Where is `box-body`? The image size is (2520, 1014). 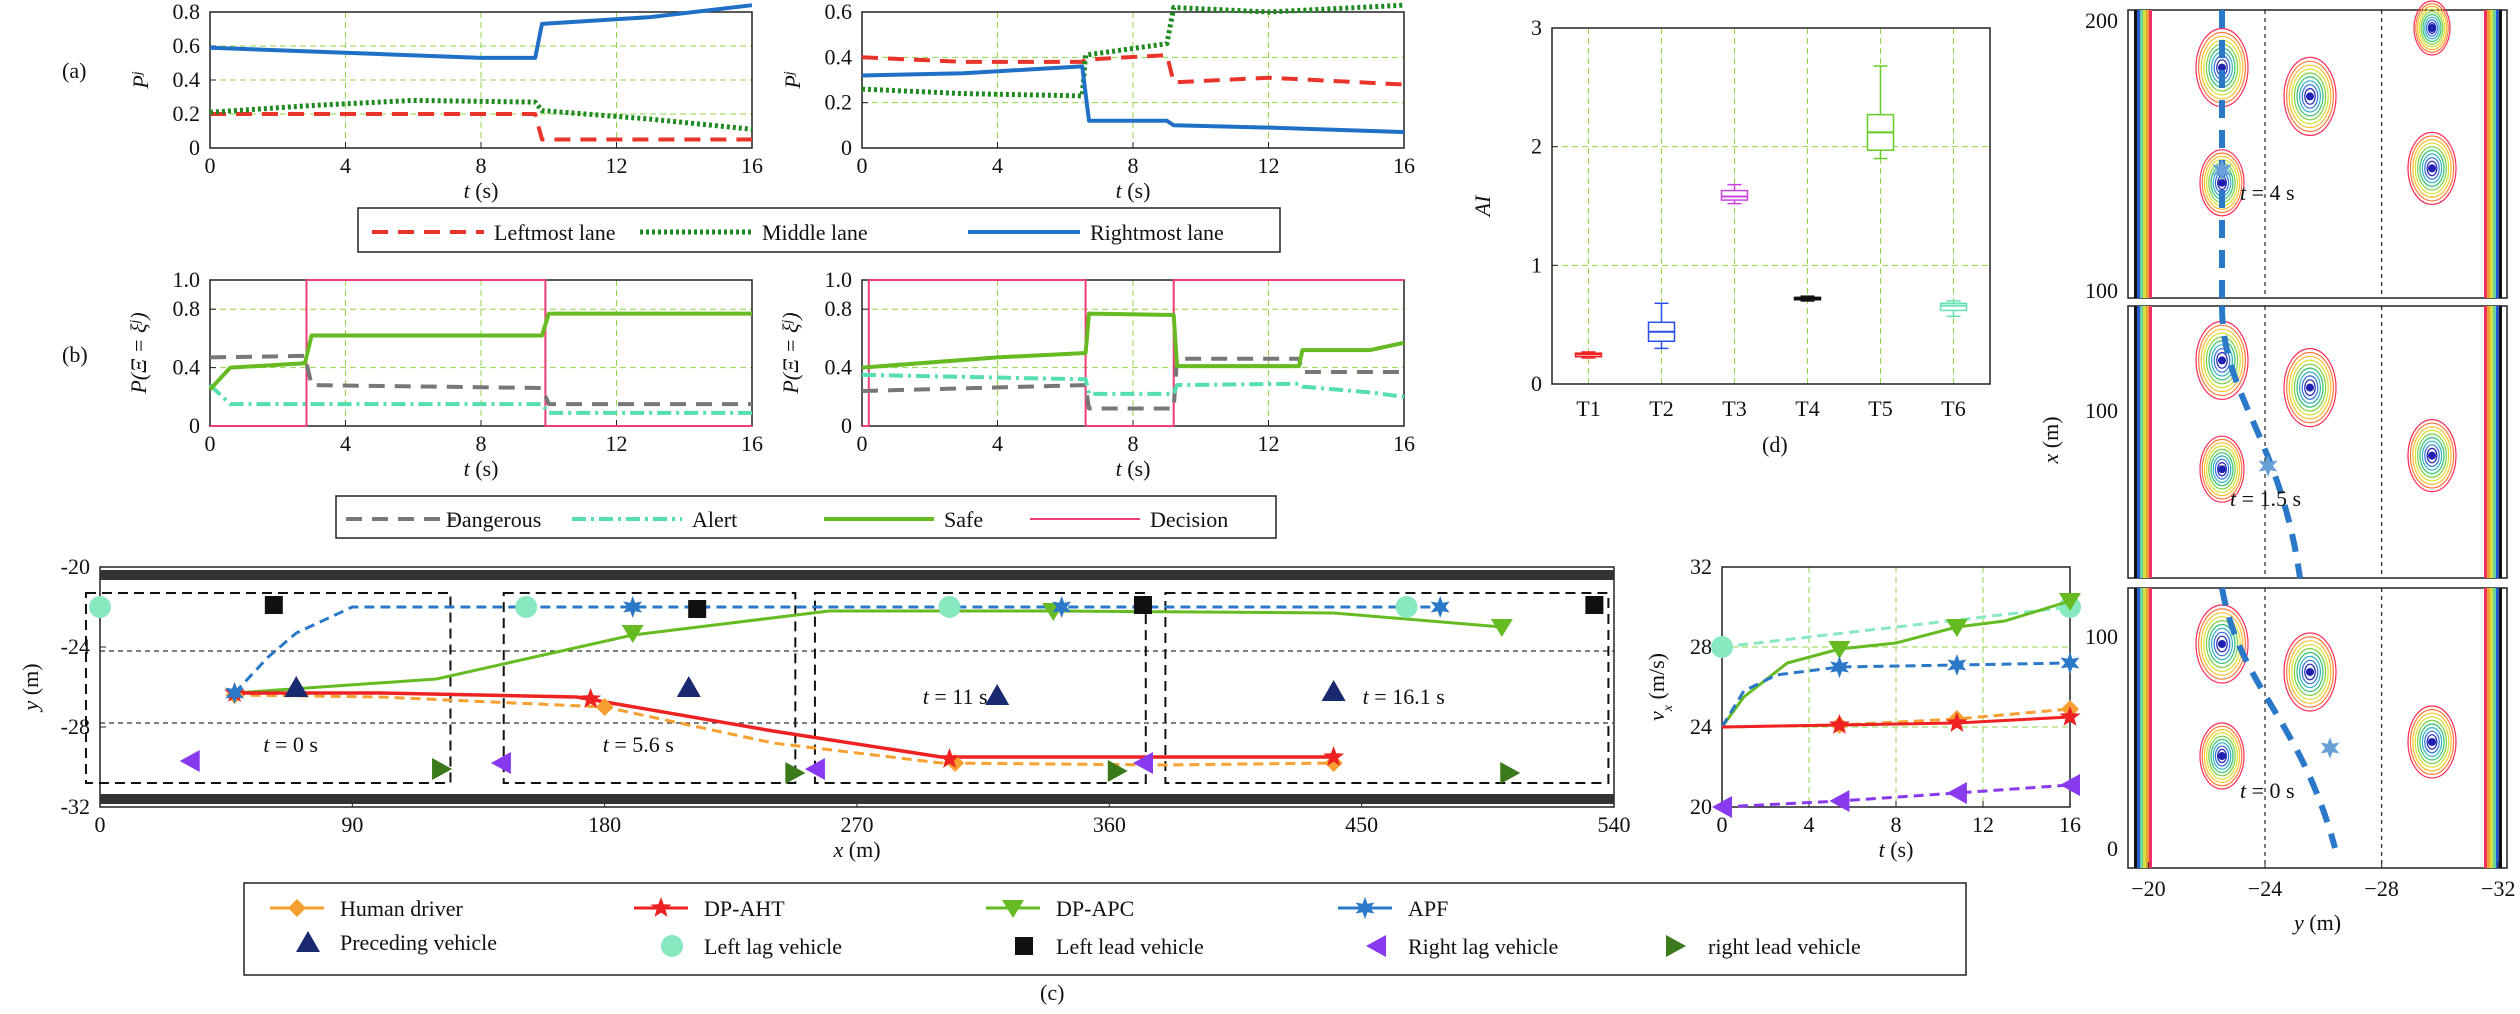 box-body is located at coordinates (1734, 195).